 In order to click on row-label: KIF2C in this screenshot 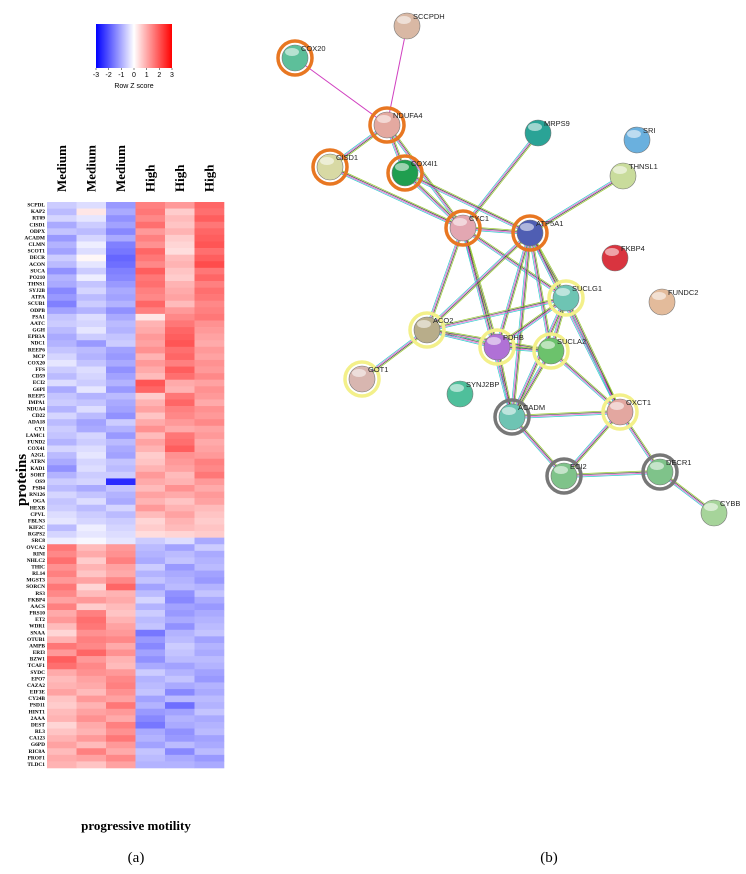, I will do `click(37, 528)`.